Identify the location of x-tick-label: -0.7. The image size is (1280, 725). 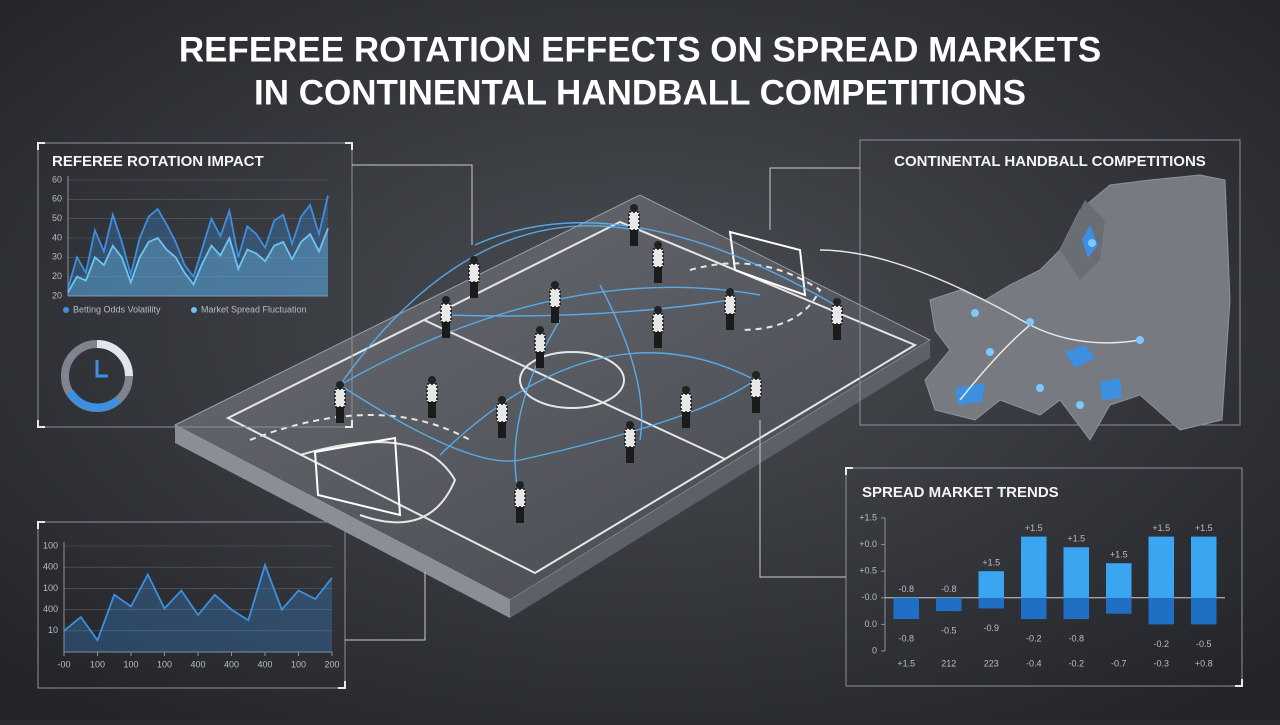
(1119, 663).